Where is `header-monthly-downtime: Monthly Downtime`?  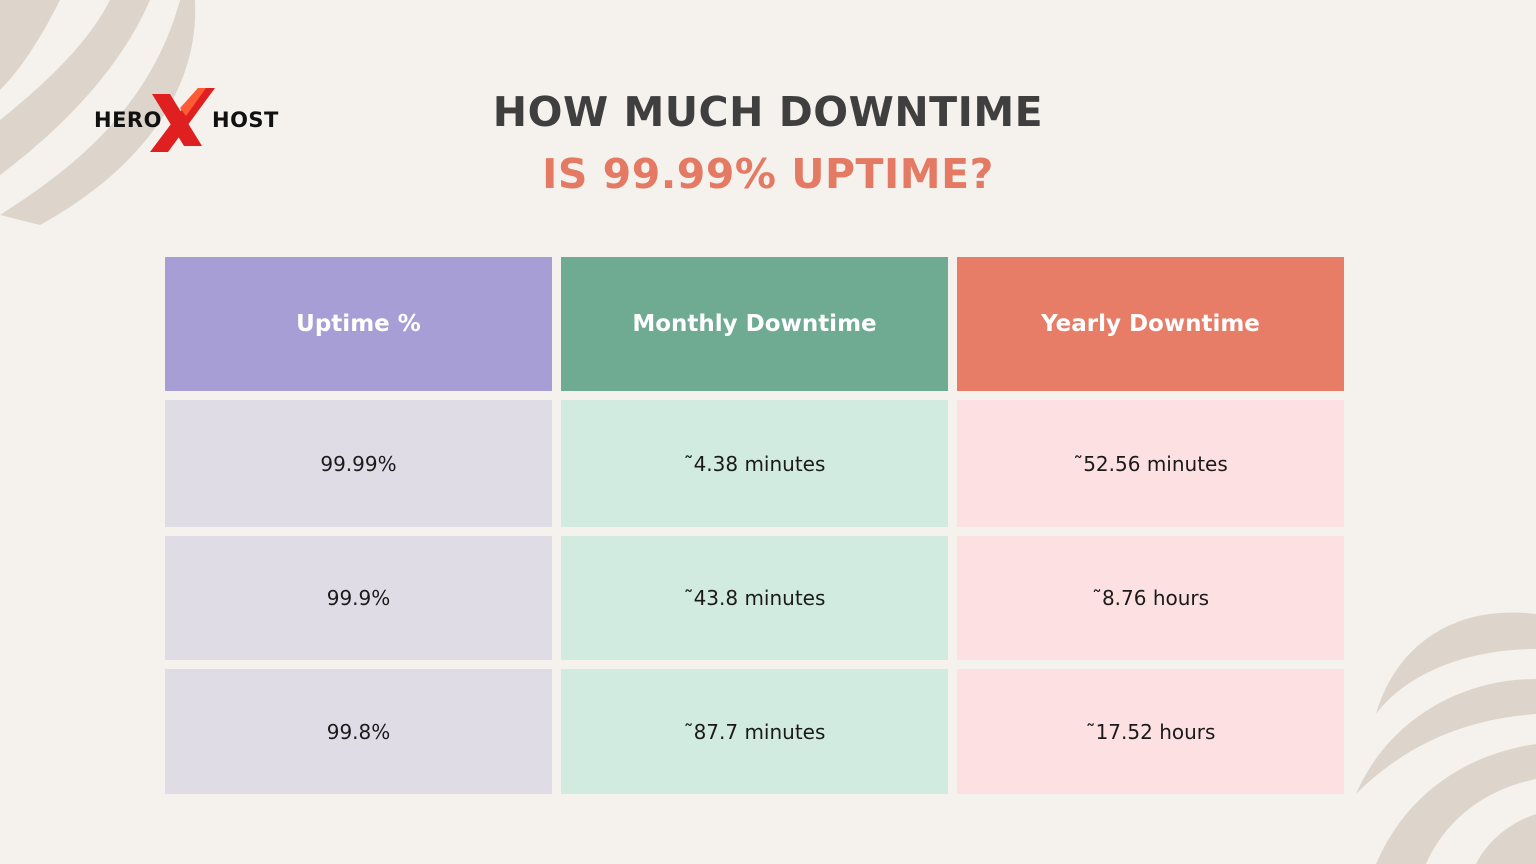 header-monthly-downtime: Monthly Downtime is located at coordinates (754, 324).